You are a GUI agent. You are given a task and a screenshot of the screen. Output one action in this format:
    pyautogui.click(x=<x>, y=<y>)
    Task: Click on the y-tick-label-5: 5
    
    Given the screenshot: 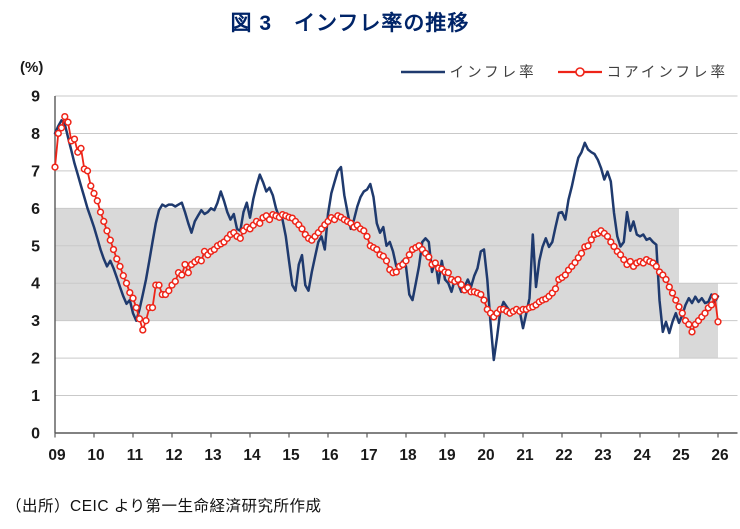 What is the action you would take?
    pyautogui.click(x=35, y=246)
    